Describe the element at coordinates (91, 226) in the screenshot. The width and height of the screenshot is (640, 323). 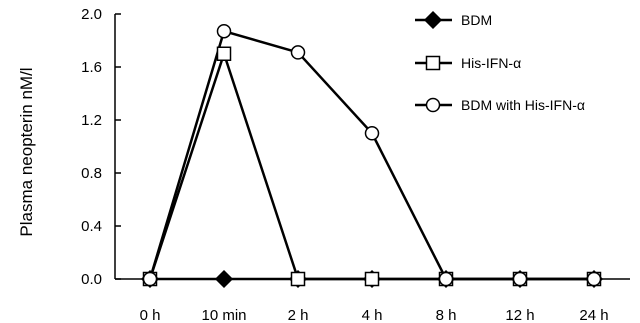
I see `y-tick-label: 0.4` at that location.